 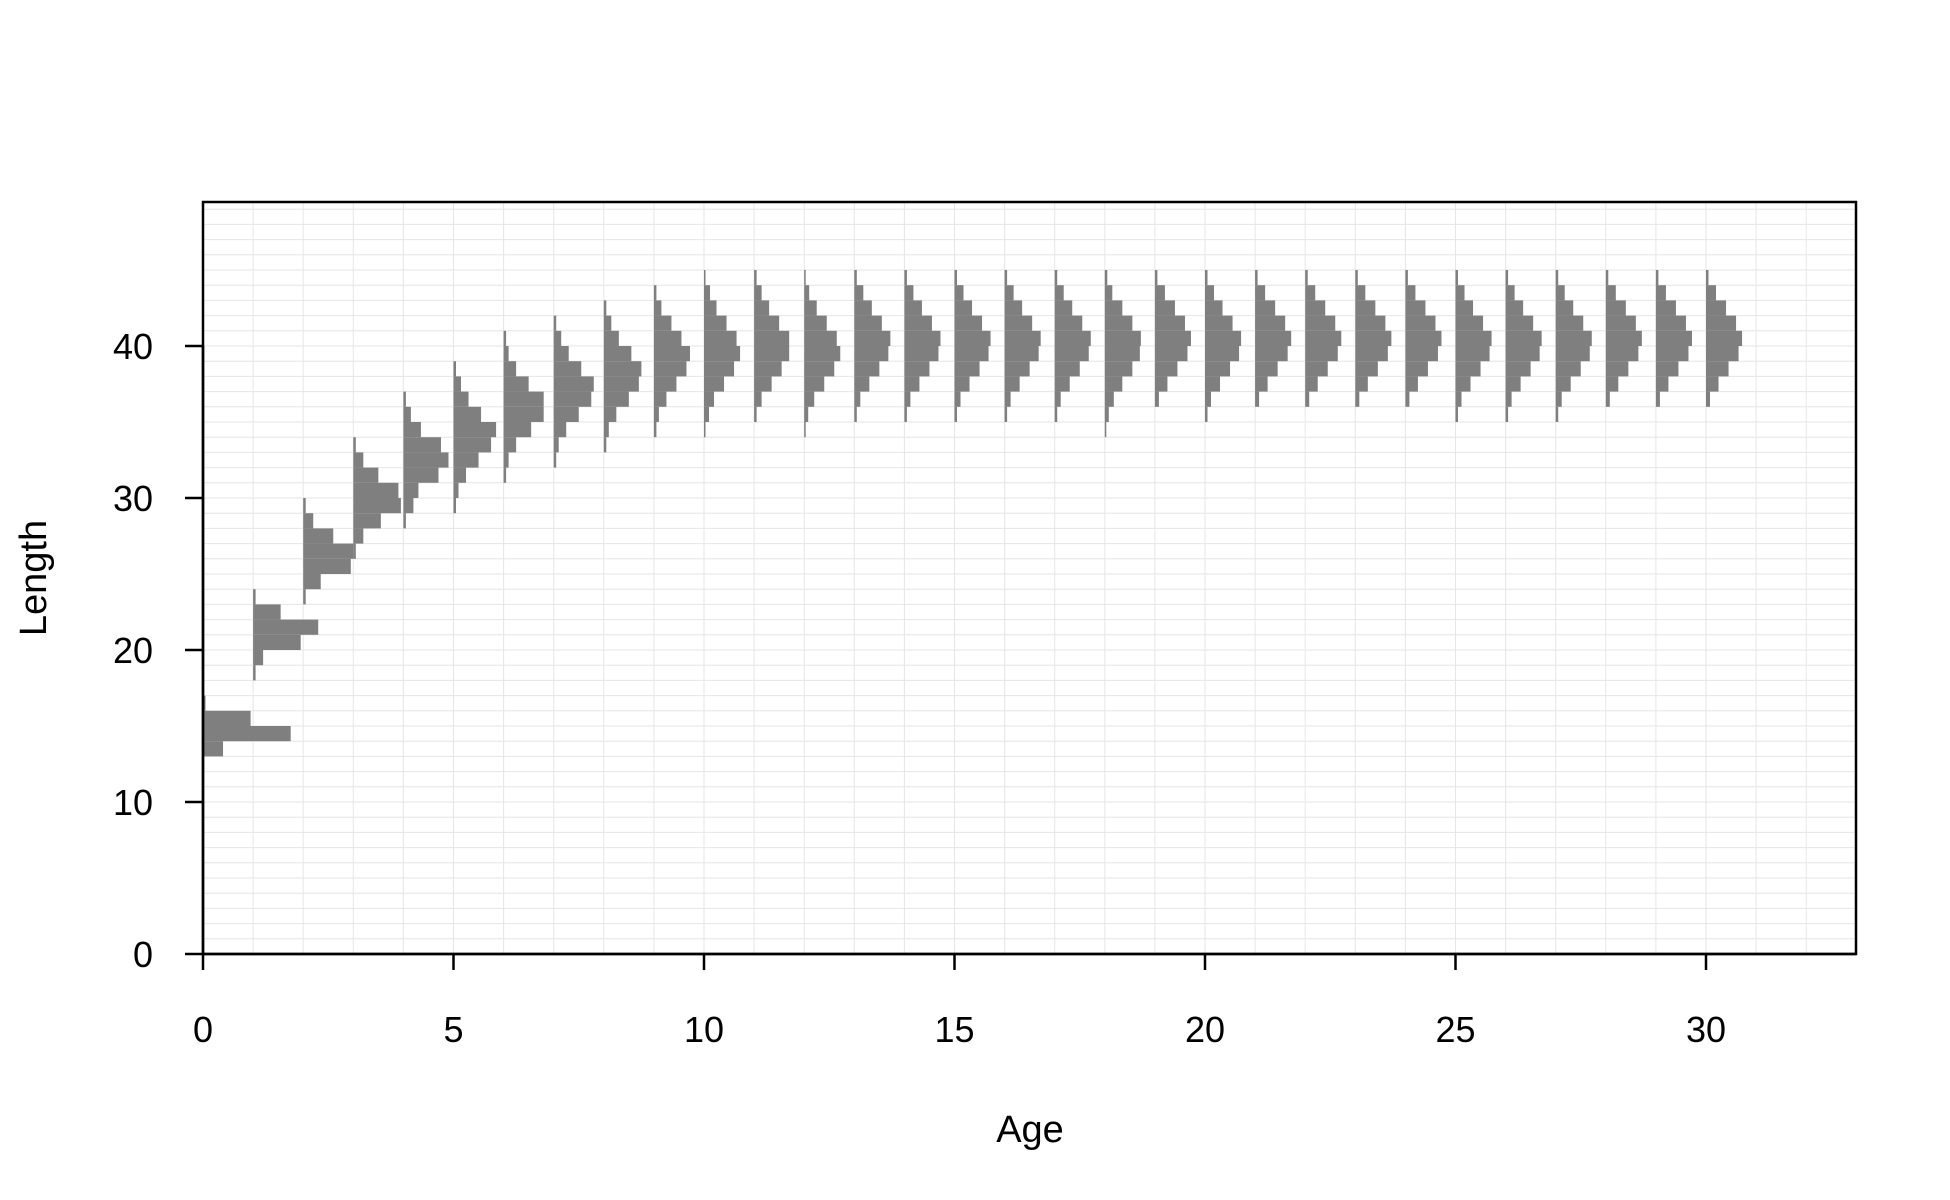 What do you see at coordinates (1455, 1029) in the screenshot?
I see `x-tick-label: 25` at bounding box center [1455, 1029].